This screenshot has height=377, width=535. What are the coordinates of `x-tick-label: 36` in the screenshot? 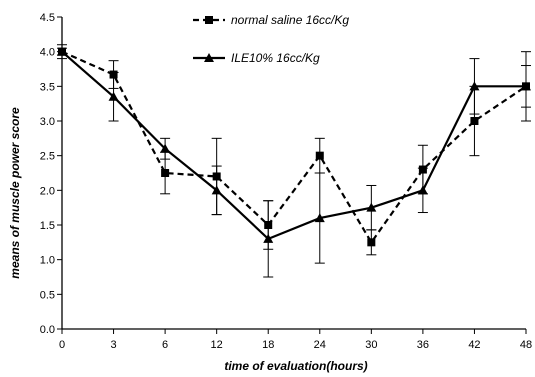 It's located at (423, 345).